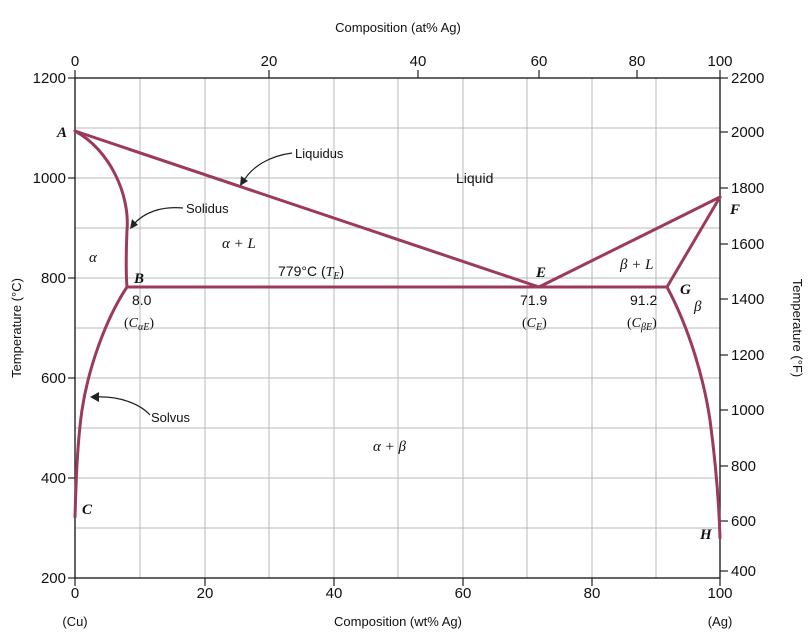 The height and width of the screenshot is (643, 812). What do you see at coordinates (205, 593) in the screenshot?
I see `bottom-tick-label: 20` at bounding box center [205, 593].